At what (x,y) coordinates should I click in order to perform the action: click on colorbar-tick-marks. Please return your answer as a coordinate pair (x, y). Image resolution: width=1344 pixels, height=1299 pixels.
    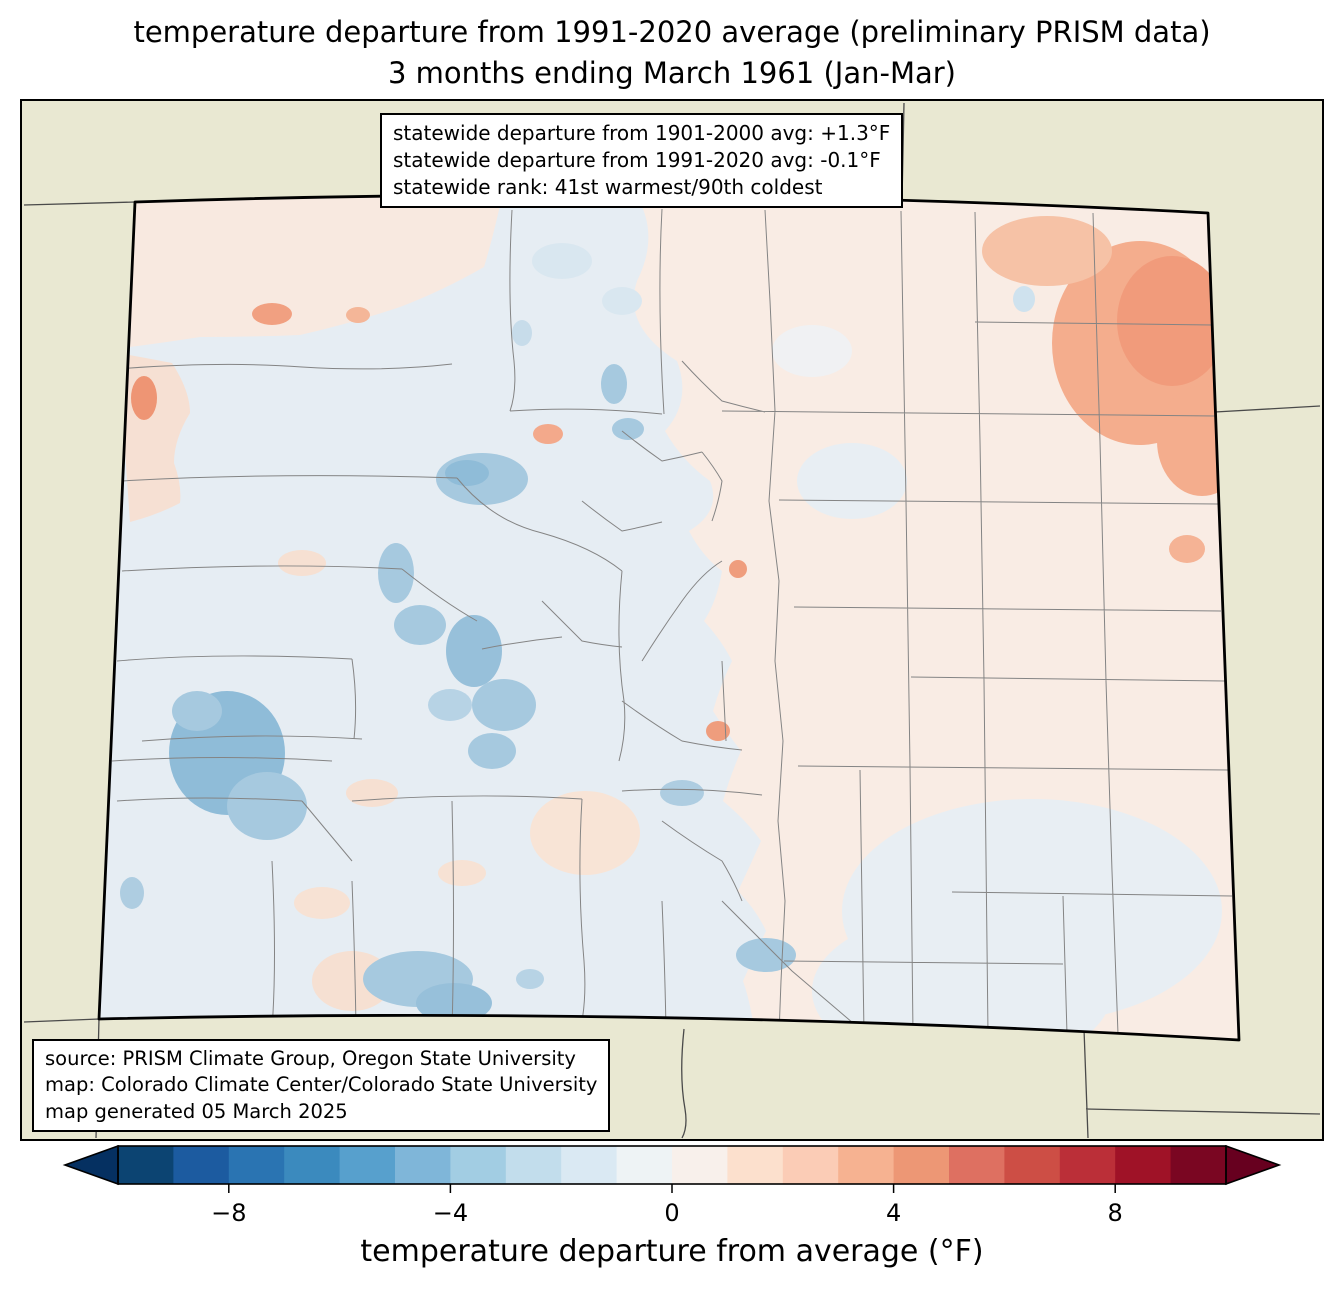
    Looking at the image, I should click on (672, 1188).